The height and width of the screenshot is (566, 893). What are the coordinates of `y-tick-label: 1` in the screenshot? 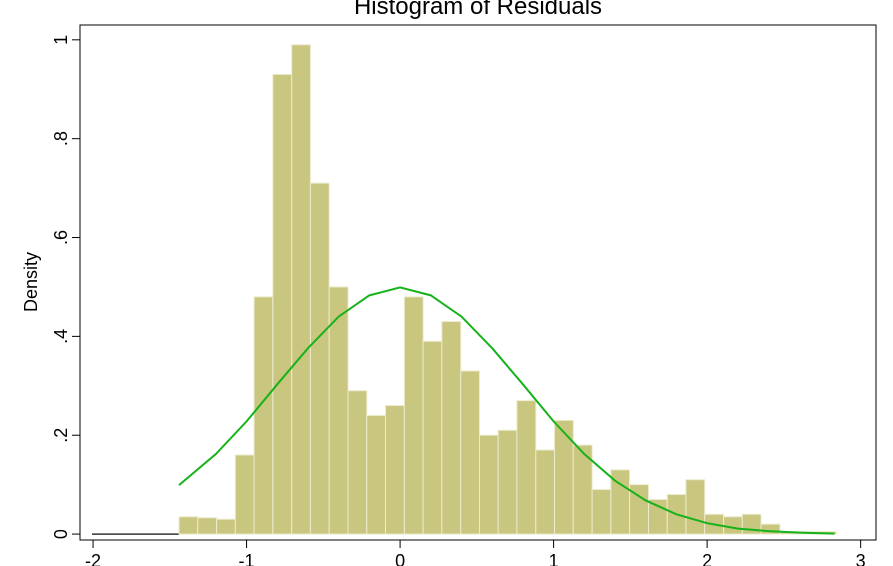 It's located at (61, 40).